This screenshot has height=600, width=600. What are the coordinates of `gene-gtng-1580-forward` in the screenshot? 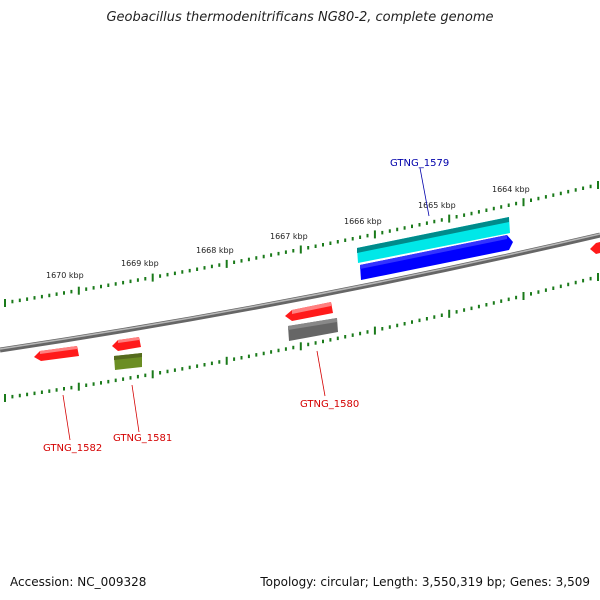 It's located at (309, 311).